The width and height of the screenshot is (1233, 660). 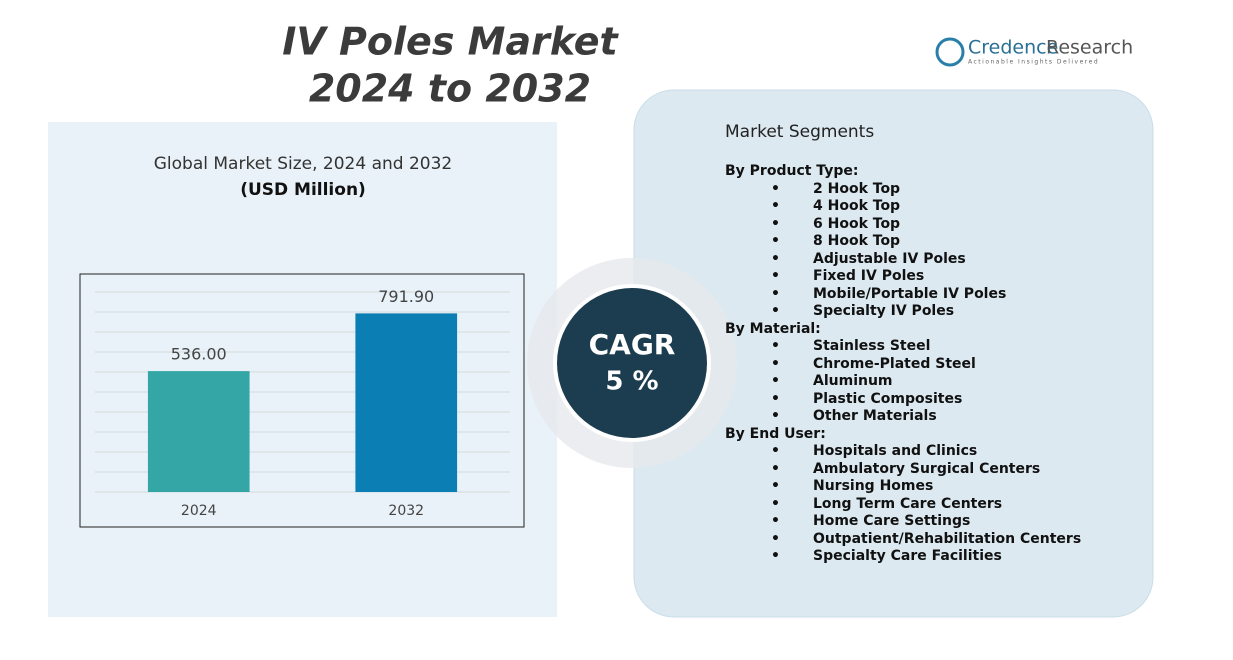 I want to click on segment-item: Chrome-Plated Steel, so click(x=903, y=365).